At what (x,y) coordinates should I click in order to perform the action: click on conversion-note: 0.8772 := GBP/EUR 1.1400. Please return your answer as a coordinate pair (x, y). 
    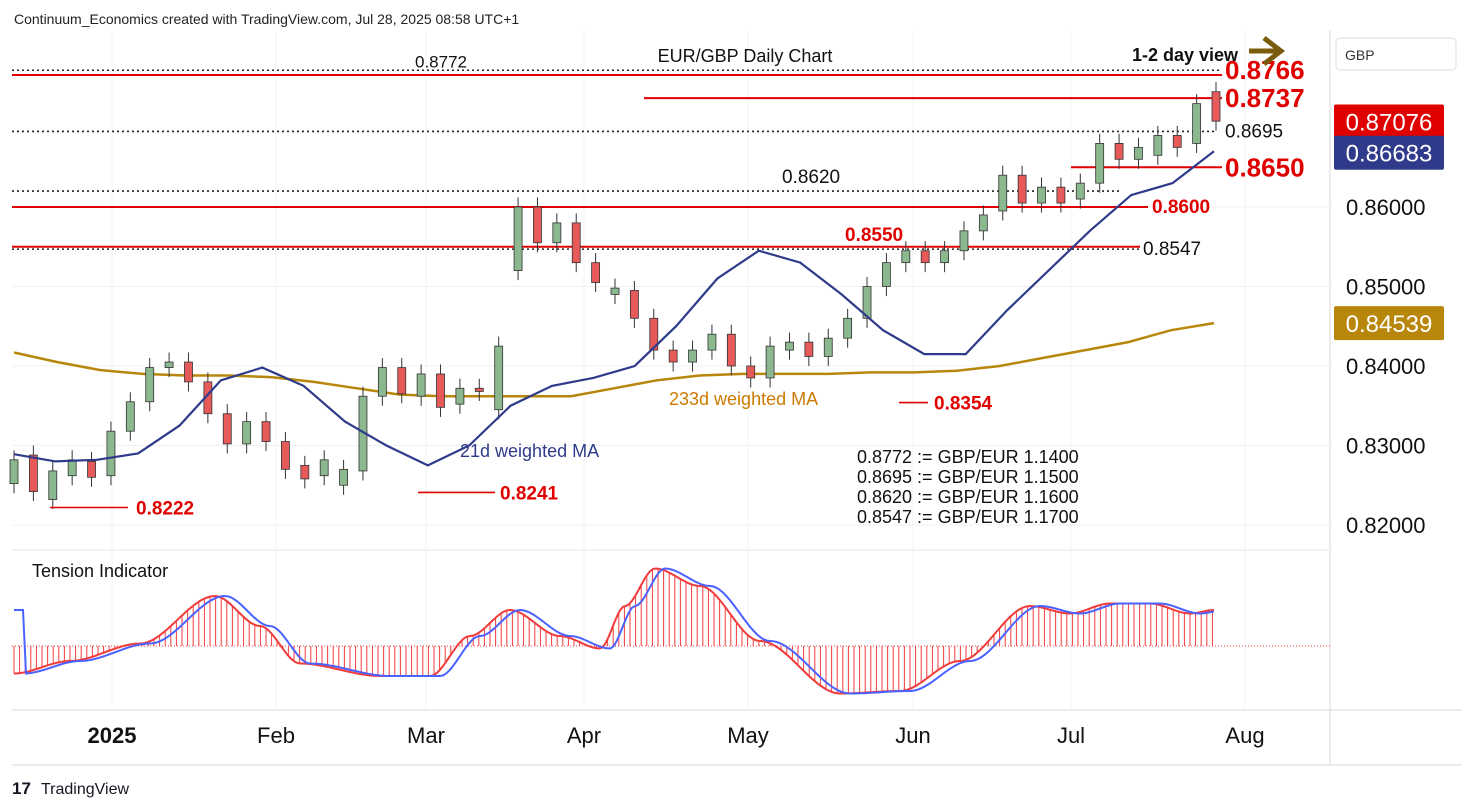
    Looking at the image, I should click on (968, 457).